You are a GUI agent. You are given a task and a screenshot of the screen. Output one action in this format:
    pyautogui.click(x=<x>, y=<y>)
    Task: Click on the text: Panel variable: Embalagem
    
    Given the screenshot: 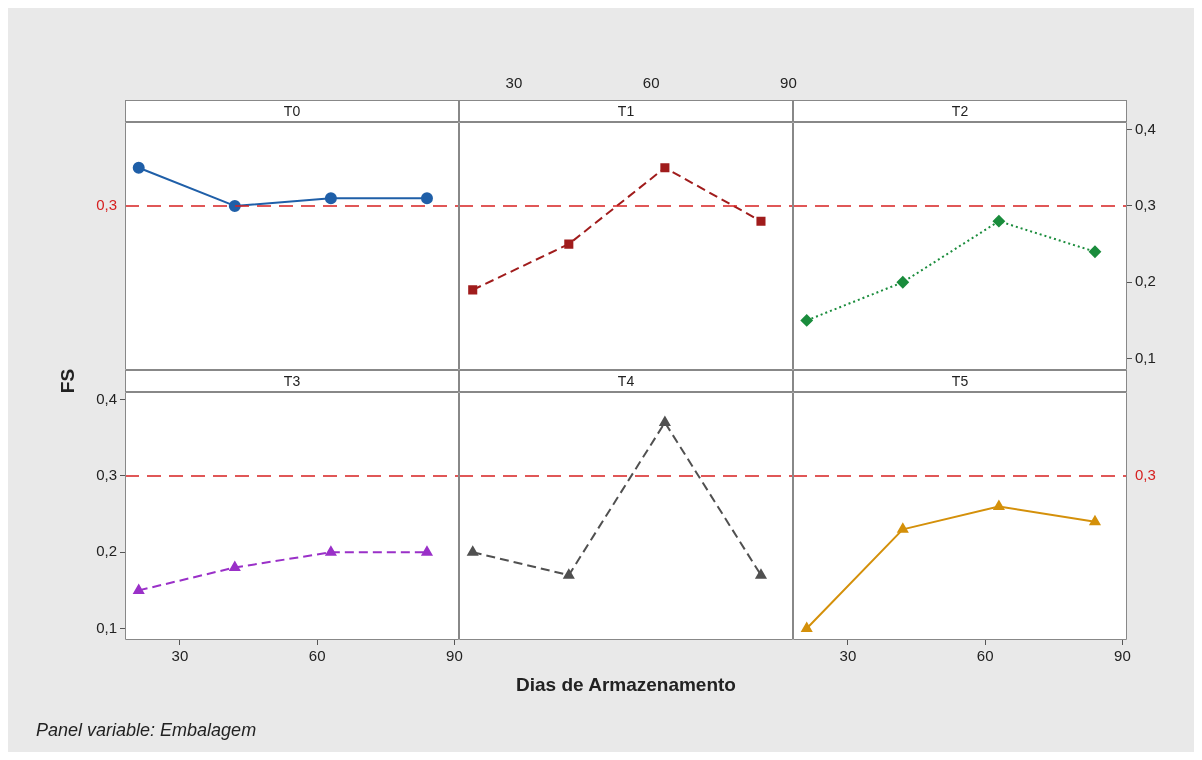 What is the action you would take?
    pyautogui.click(x=146, y=730)
    